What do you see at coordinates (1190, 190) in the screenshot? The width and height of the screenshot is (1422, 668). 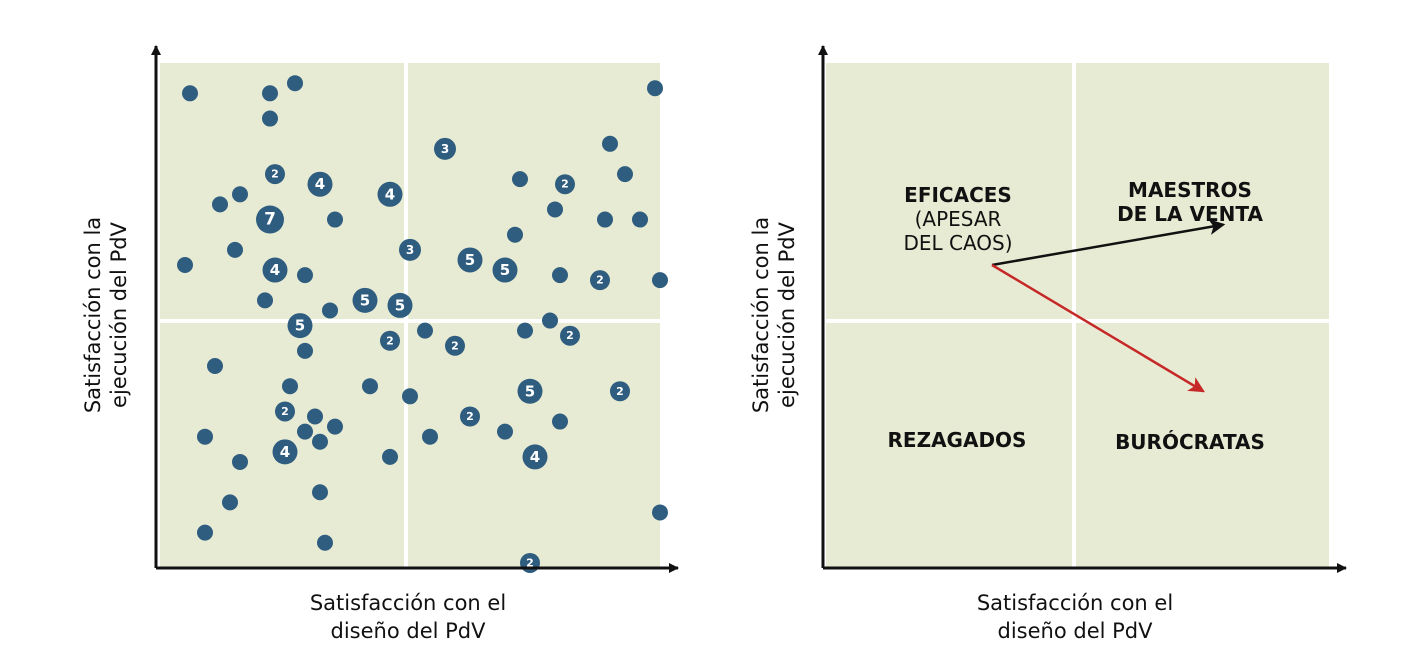 I see `quadrant-top-right-title-line1: MAESTROS` at bounding box center [1190, 190].